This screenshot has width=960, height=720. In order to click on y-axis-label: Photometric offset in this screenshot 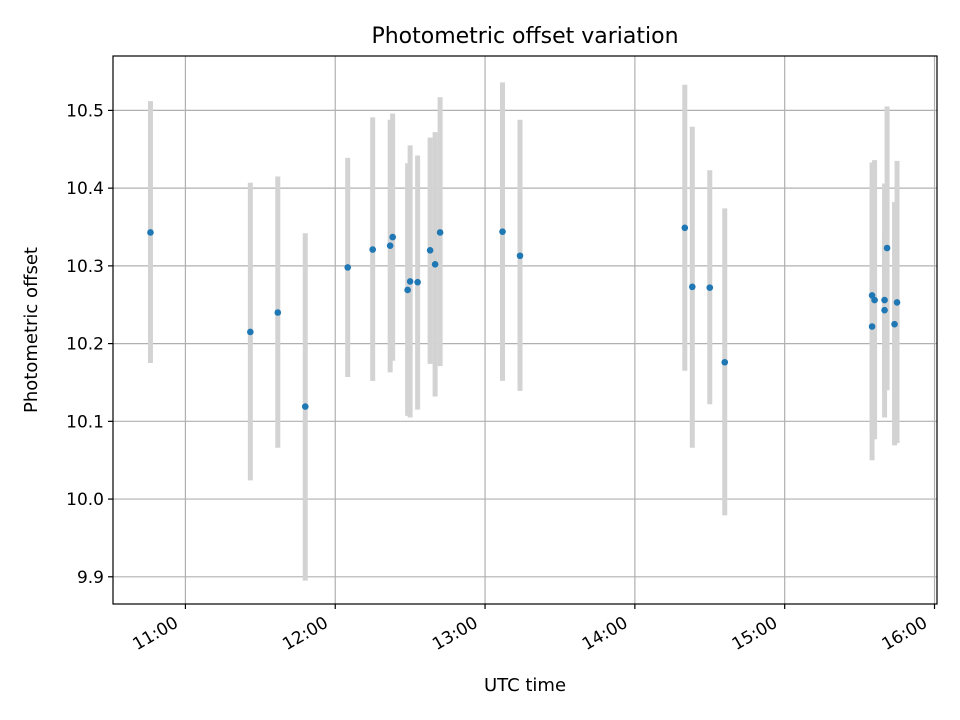, I will do `click(31, 330)`.